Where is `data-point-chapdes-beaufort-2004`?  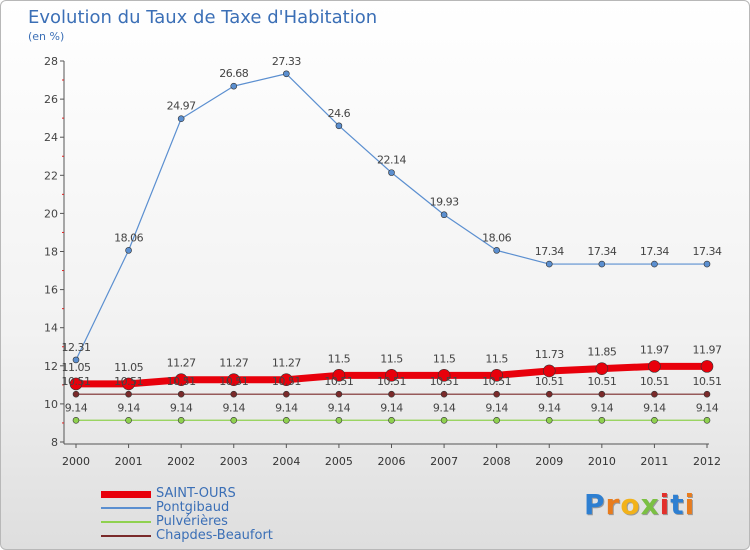 data-point-chapdes-beaufort-2004 is located at coordinates (286, 394).